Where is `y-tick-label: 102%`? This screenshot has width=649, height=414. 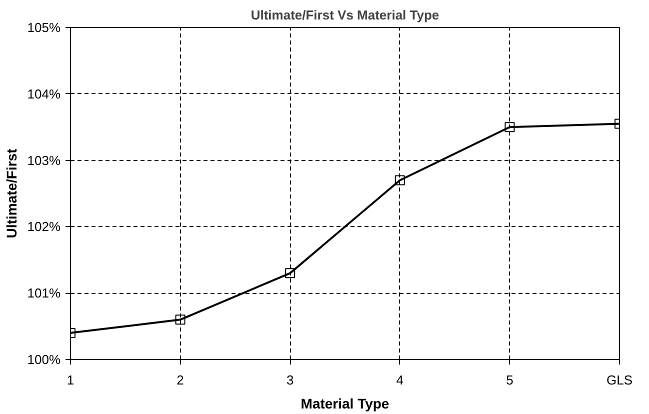 y-tick-label: 102% is located at coordinates (44, 226).